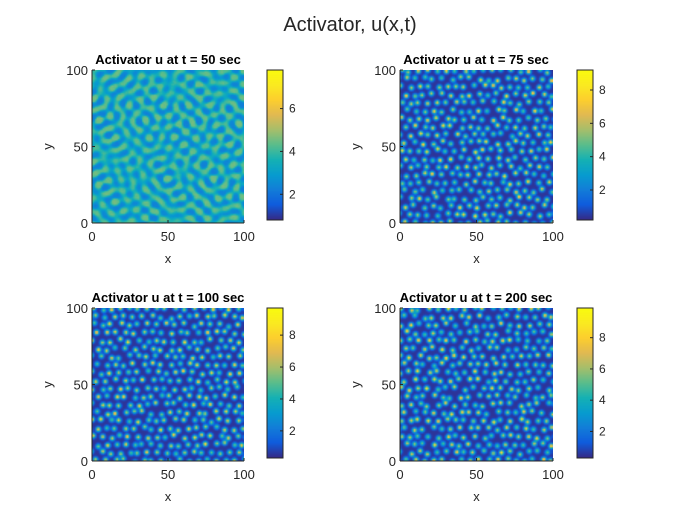 Image resolution: width=700 pixels, height=525 pixels. Describe the element at coordinates (168, 59) in the screenshot. I see `subplot-title: Activator u at t = 50 sec` at that location.